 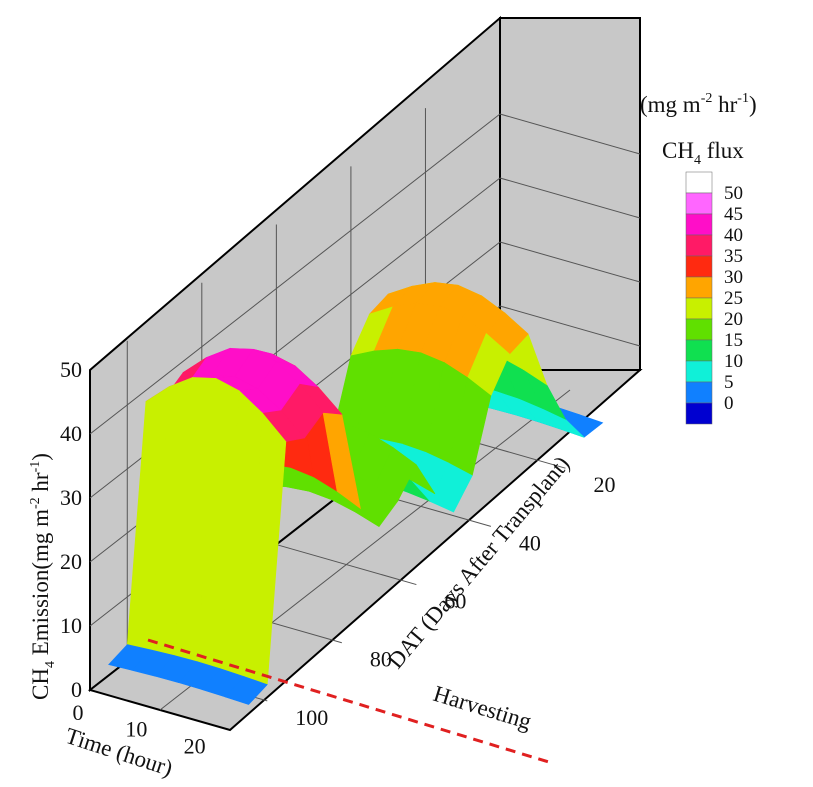 I want to click on x-axis-title: Time (hour), so click(x=118, y=752).